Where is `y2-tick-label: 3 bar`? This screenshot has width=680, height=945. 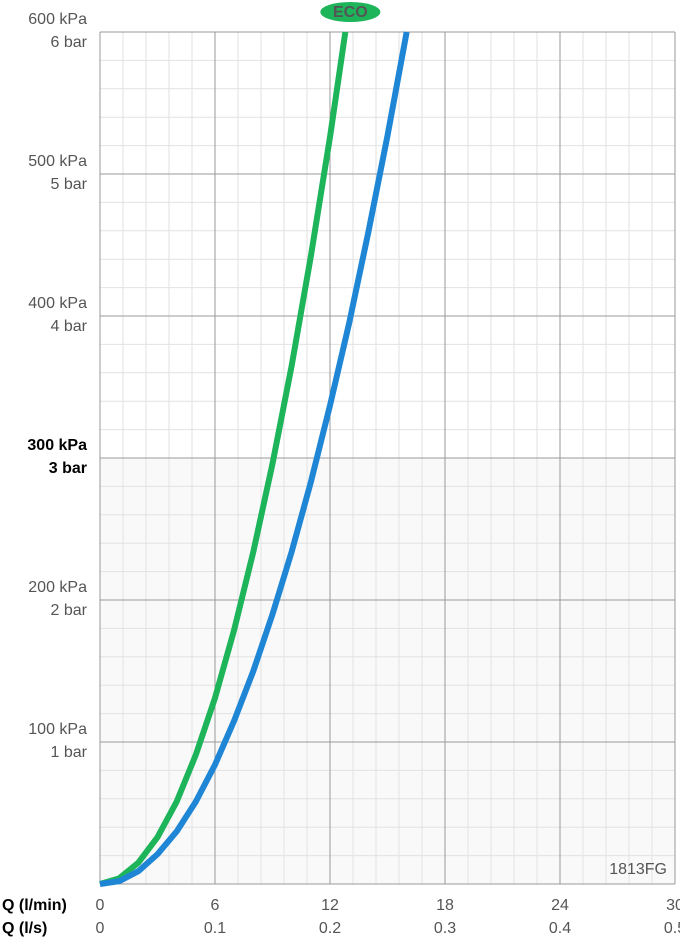 y2-tick-label: 3 bar is located at coordinates (68, 468).